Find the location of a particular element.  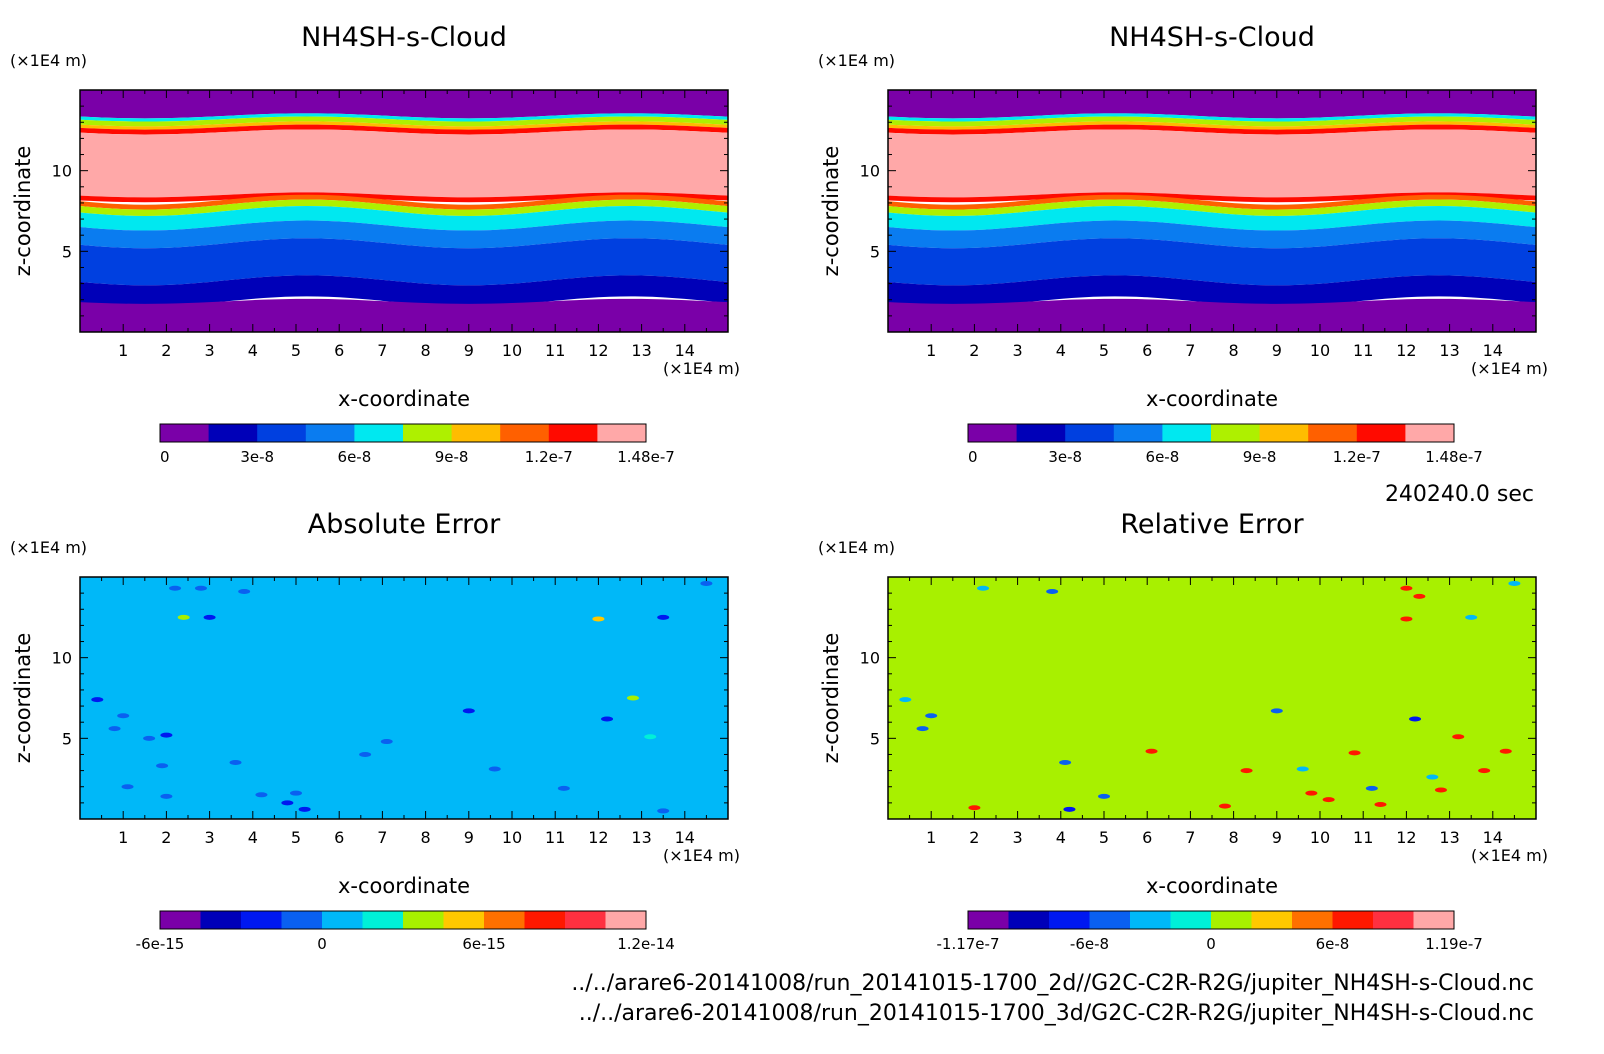

x-tick-label-14: 14 is located at coordinates (685, 350).